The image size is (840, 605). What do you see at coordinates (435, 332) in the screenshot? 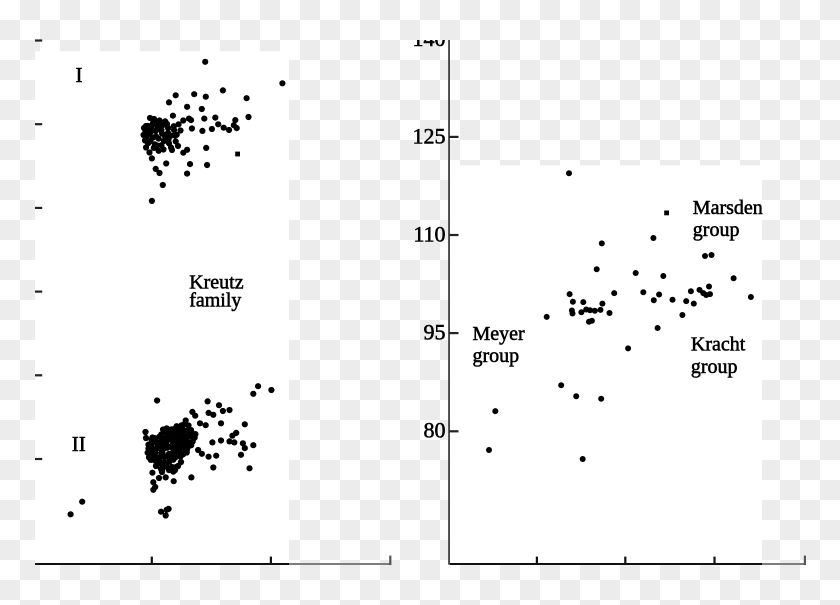
I see `svg-text: 95` at bounding box center [435, 332].